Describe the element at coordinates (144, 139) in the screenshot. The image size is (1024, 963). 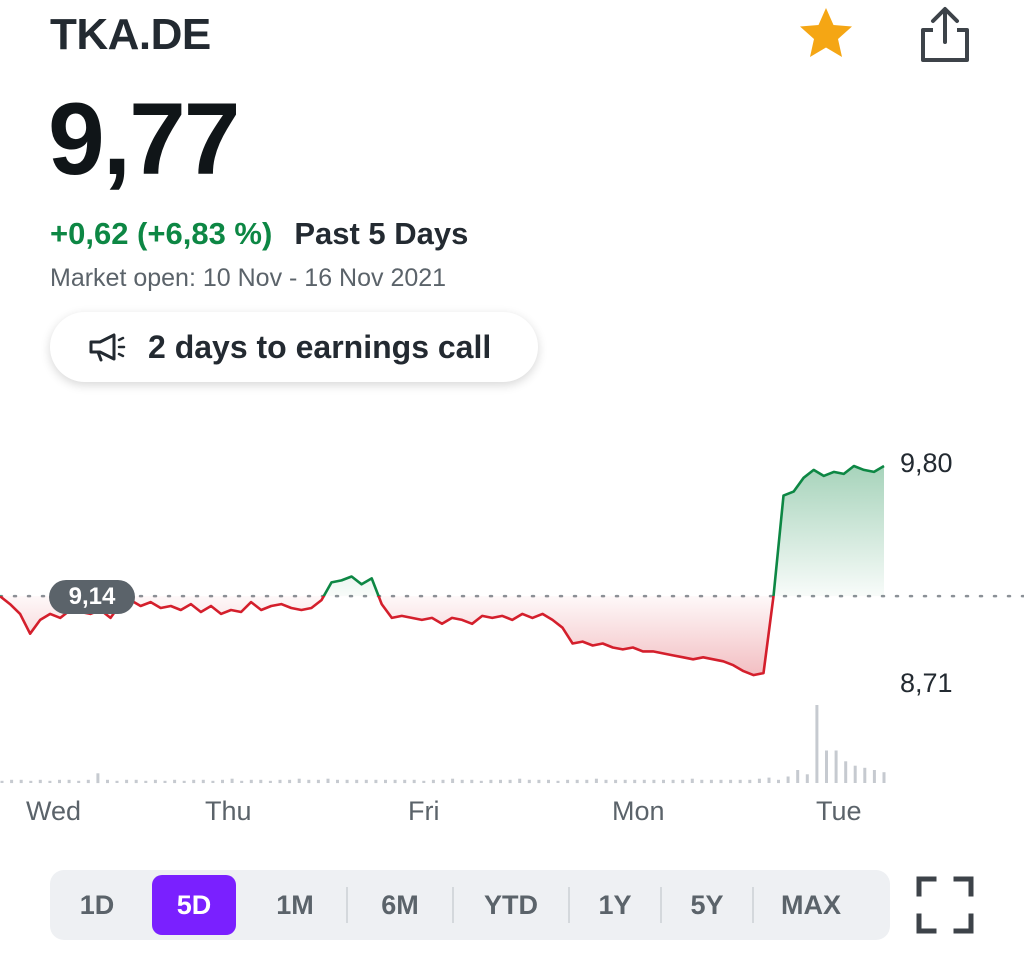
I see `current-price: 9,77` at that location.